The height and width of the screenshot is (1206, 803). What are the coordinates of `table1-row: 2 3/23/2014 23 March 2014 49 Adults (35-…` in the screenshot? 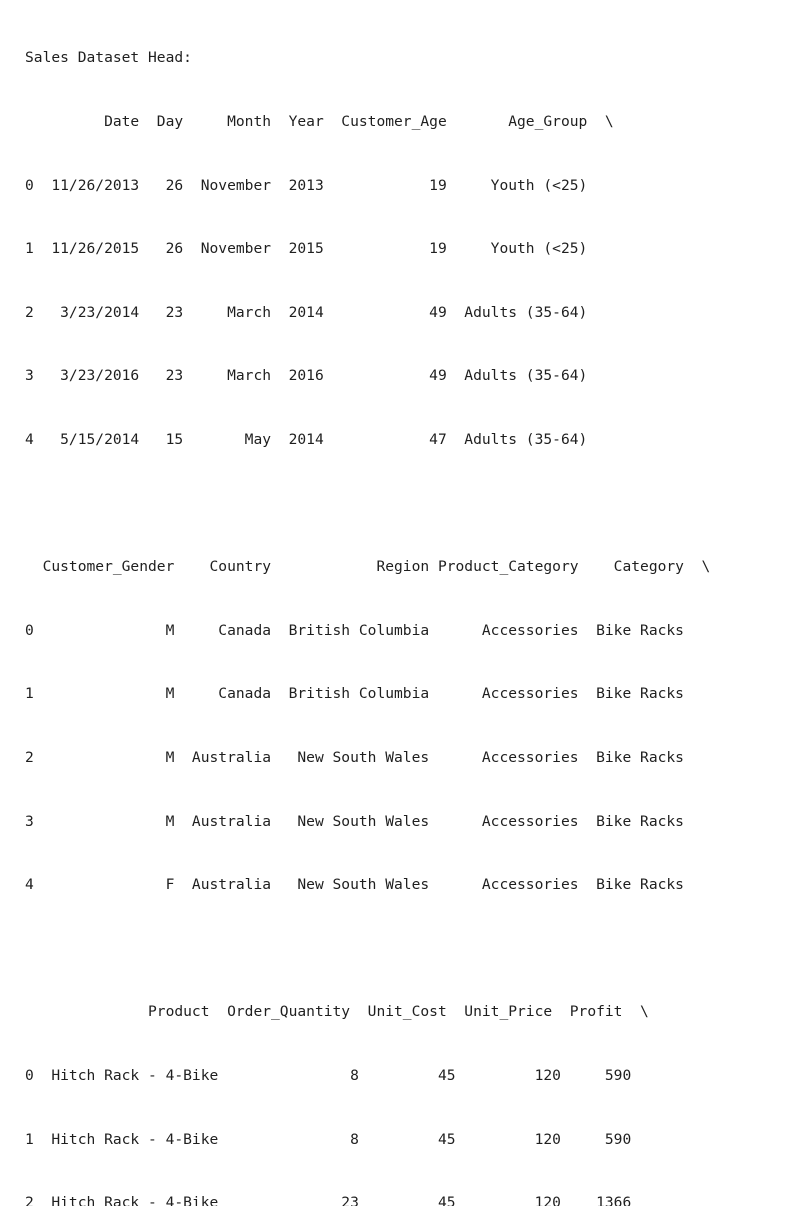 It's located at (319, 312).